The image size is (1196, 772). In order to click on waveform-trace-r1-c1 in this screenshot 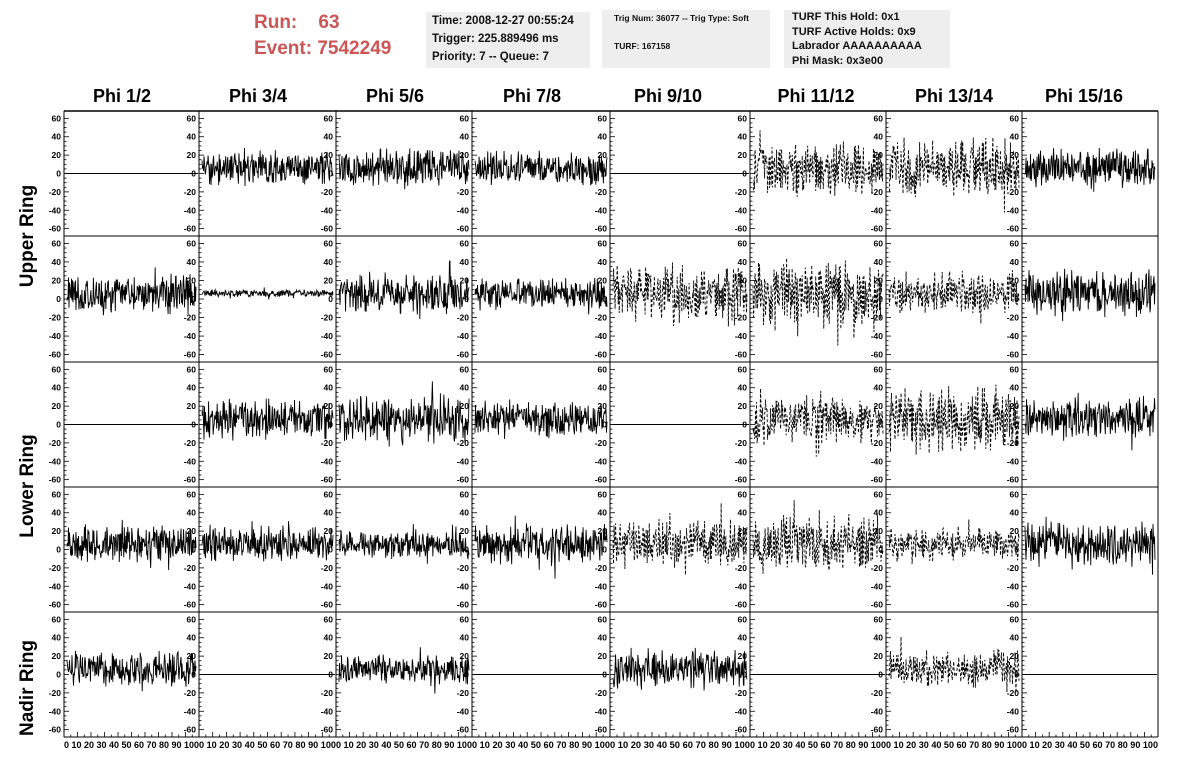, I will do `click(267, 293)`.